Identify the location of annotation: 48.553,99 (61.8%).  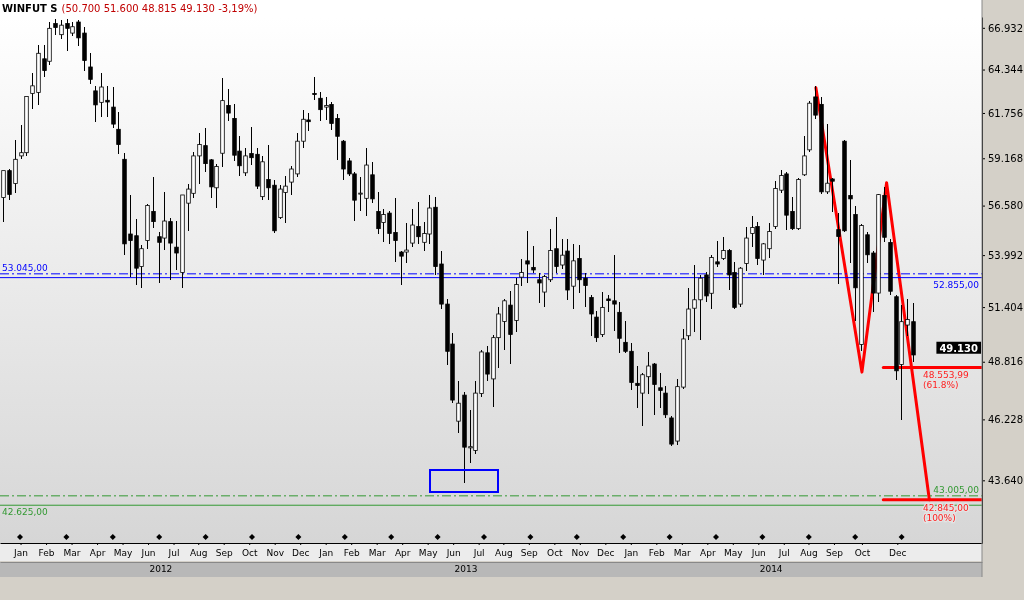
(945, 380).